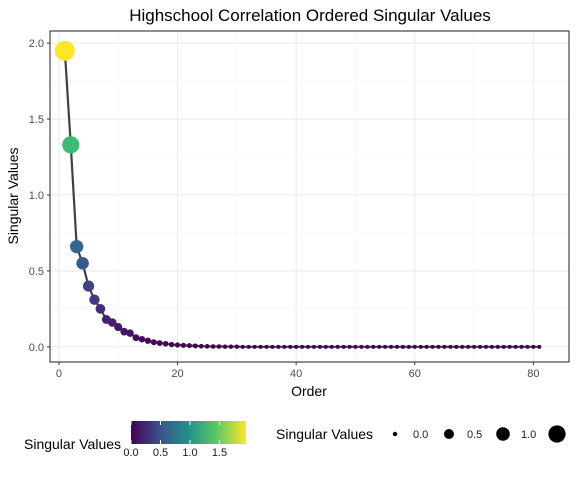 The width and height of the screenshot is (576, 480). I want to click on x-tick-label: 0, so click(59, 374).